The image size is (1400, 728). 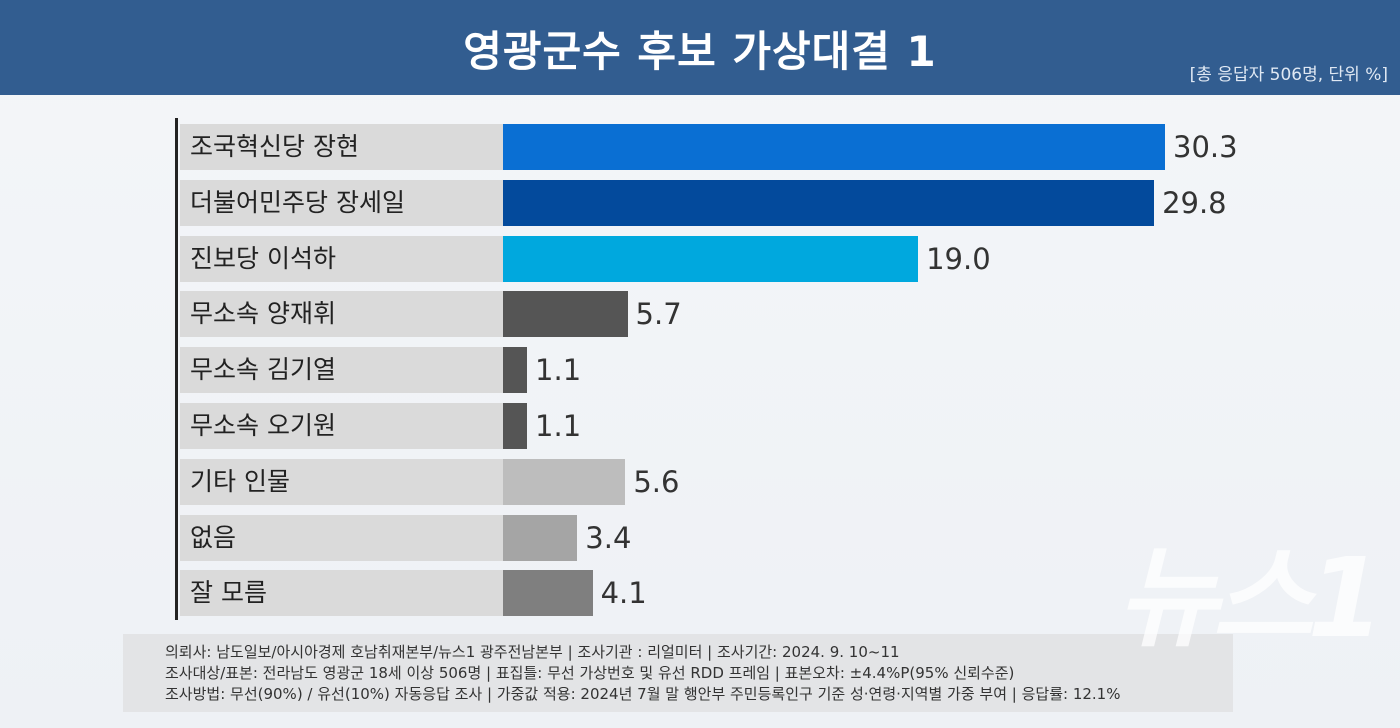 I want to click on value-label: 3.4, so click(x=608, y=537).